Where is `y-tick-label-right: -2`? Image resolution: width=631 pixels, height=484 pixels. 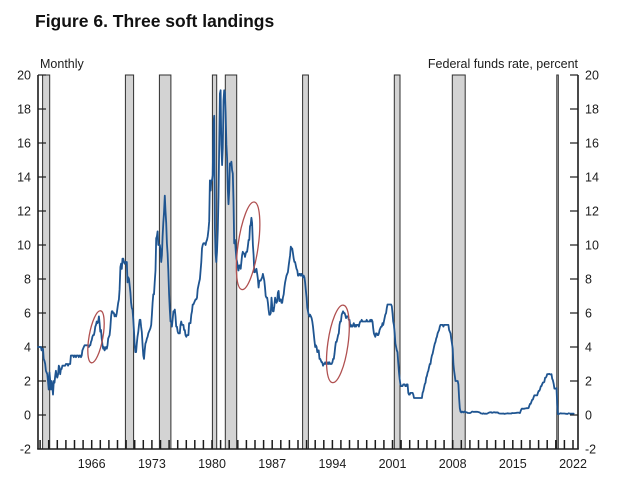 y-tick-label-right: -2 is located at coordinates (590, 450).